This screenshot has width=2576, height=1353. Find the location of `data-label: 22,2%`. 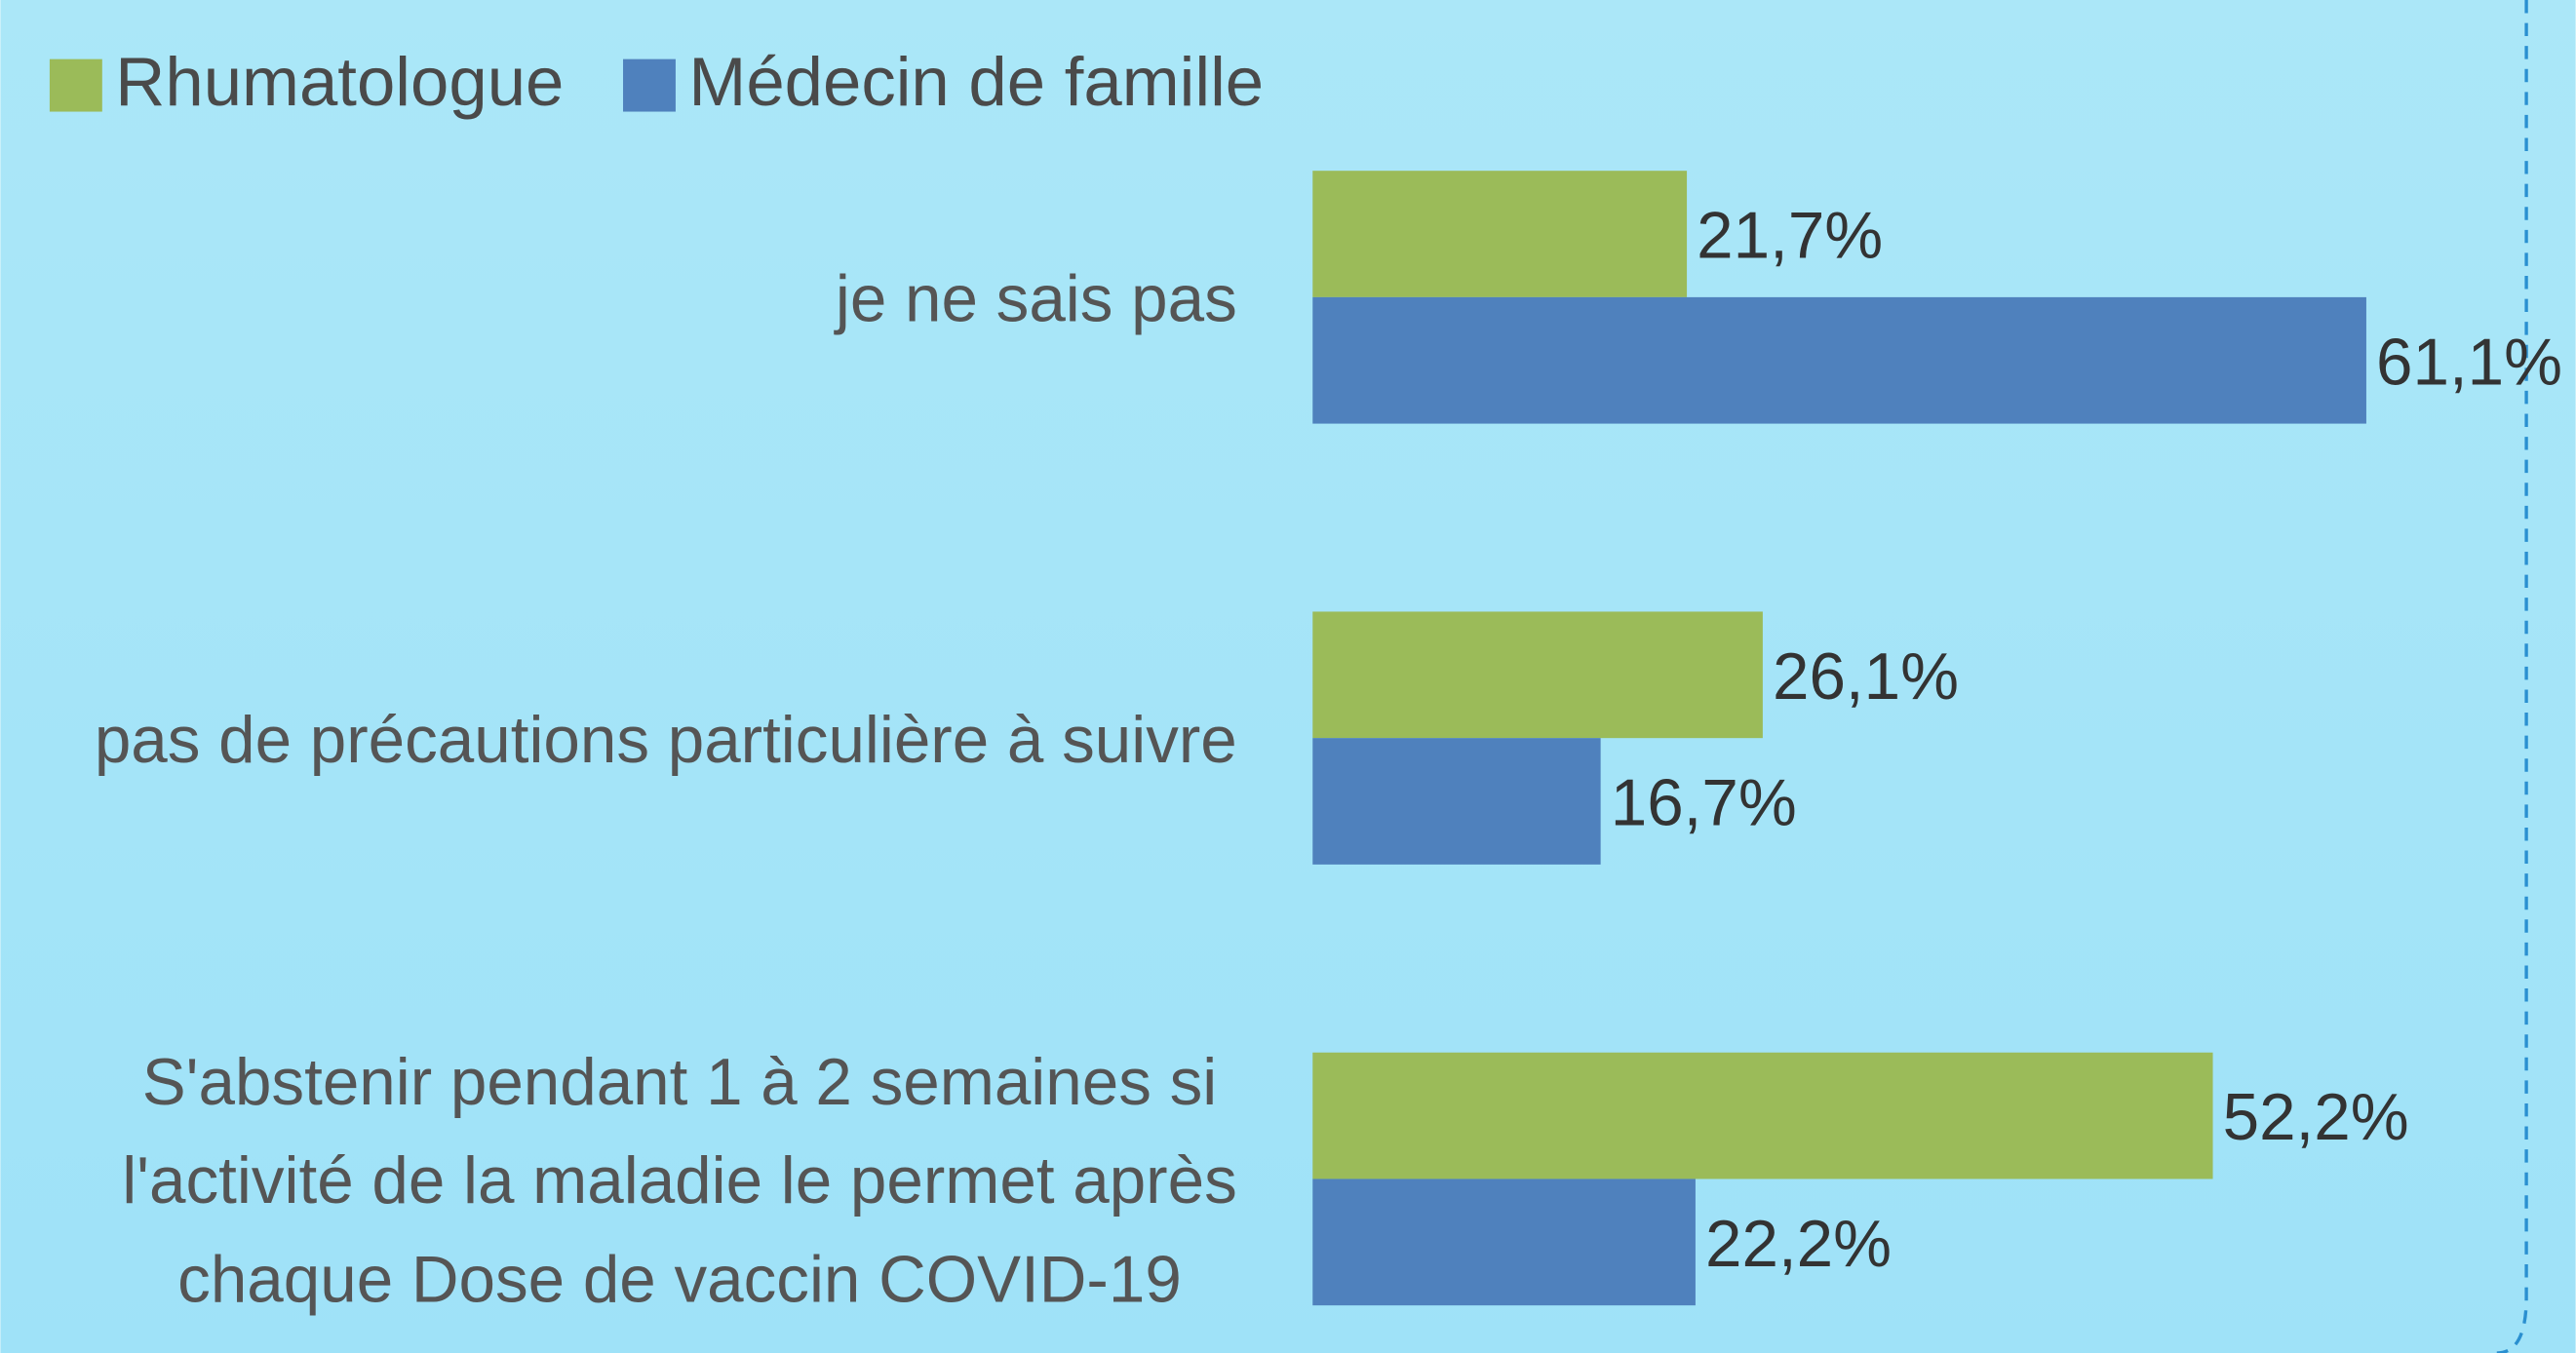

data-label: 22,2% is located at coordinates (1798, 1244).